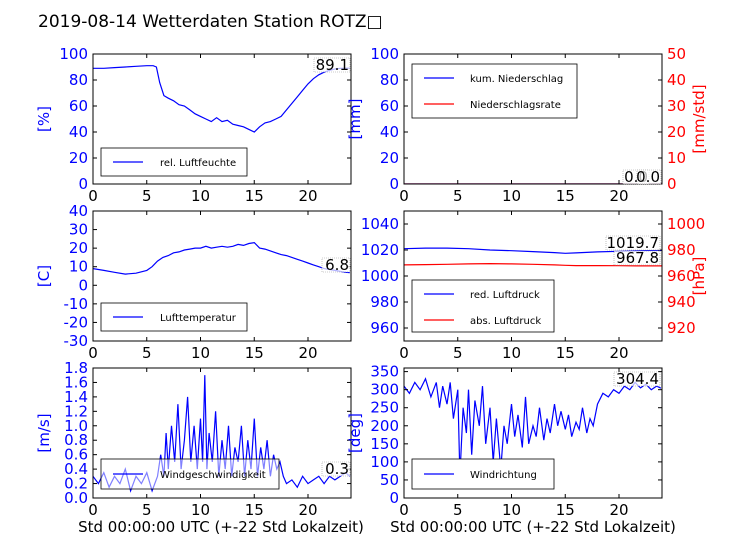 The width and height of the screenshot is (736, 552). Describe the element at coordinates (76, 440) in the screenshot. I see `y-tick-label: 0.8` at that location.